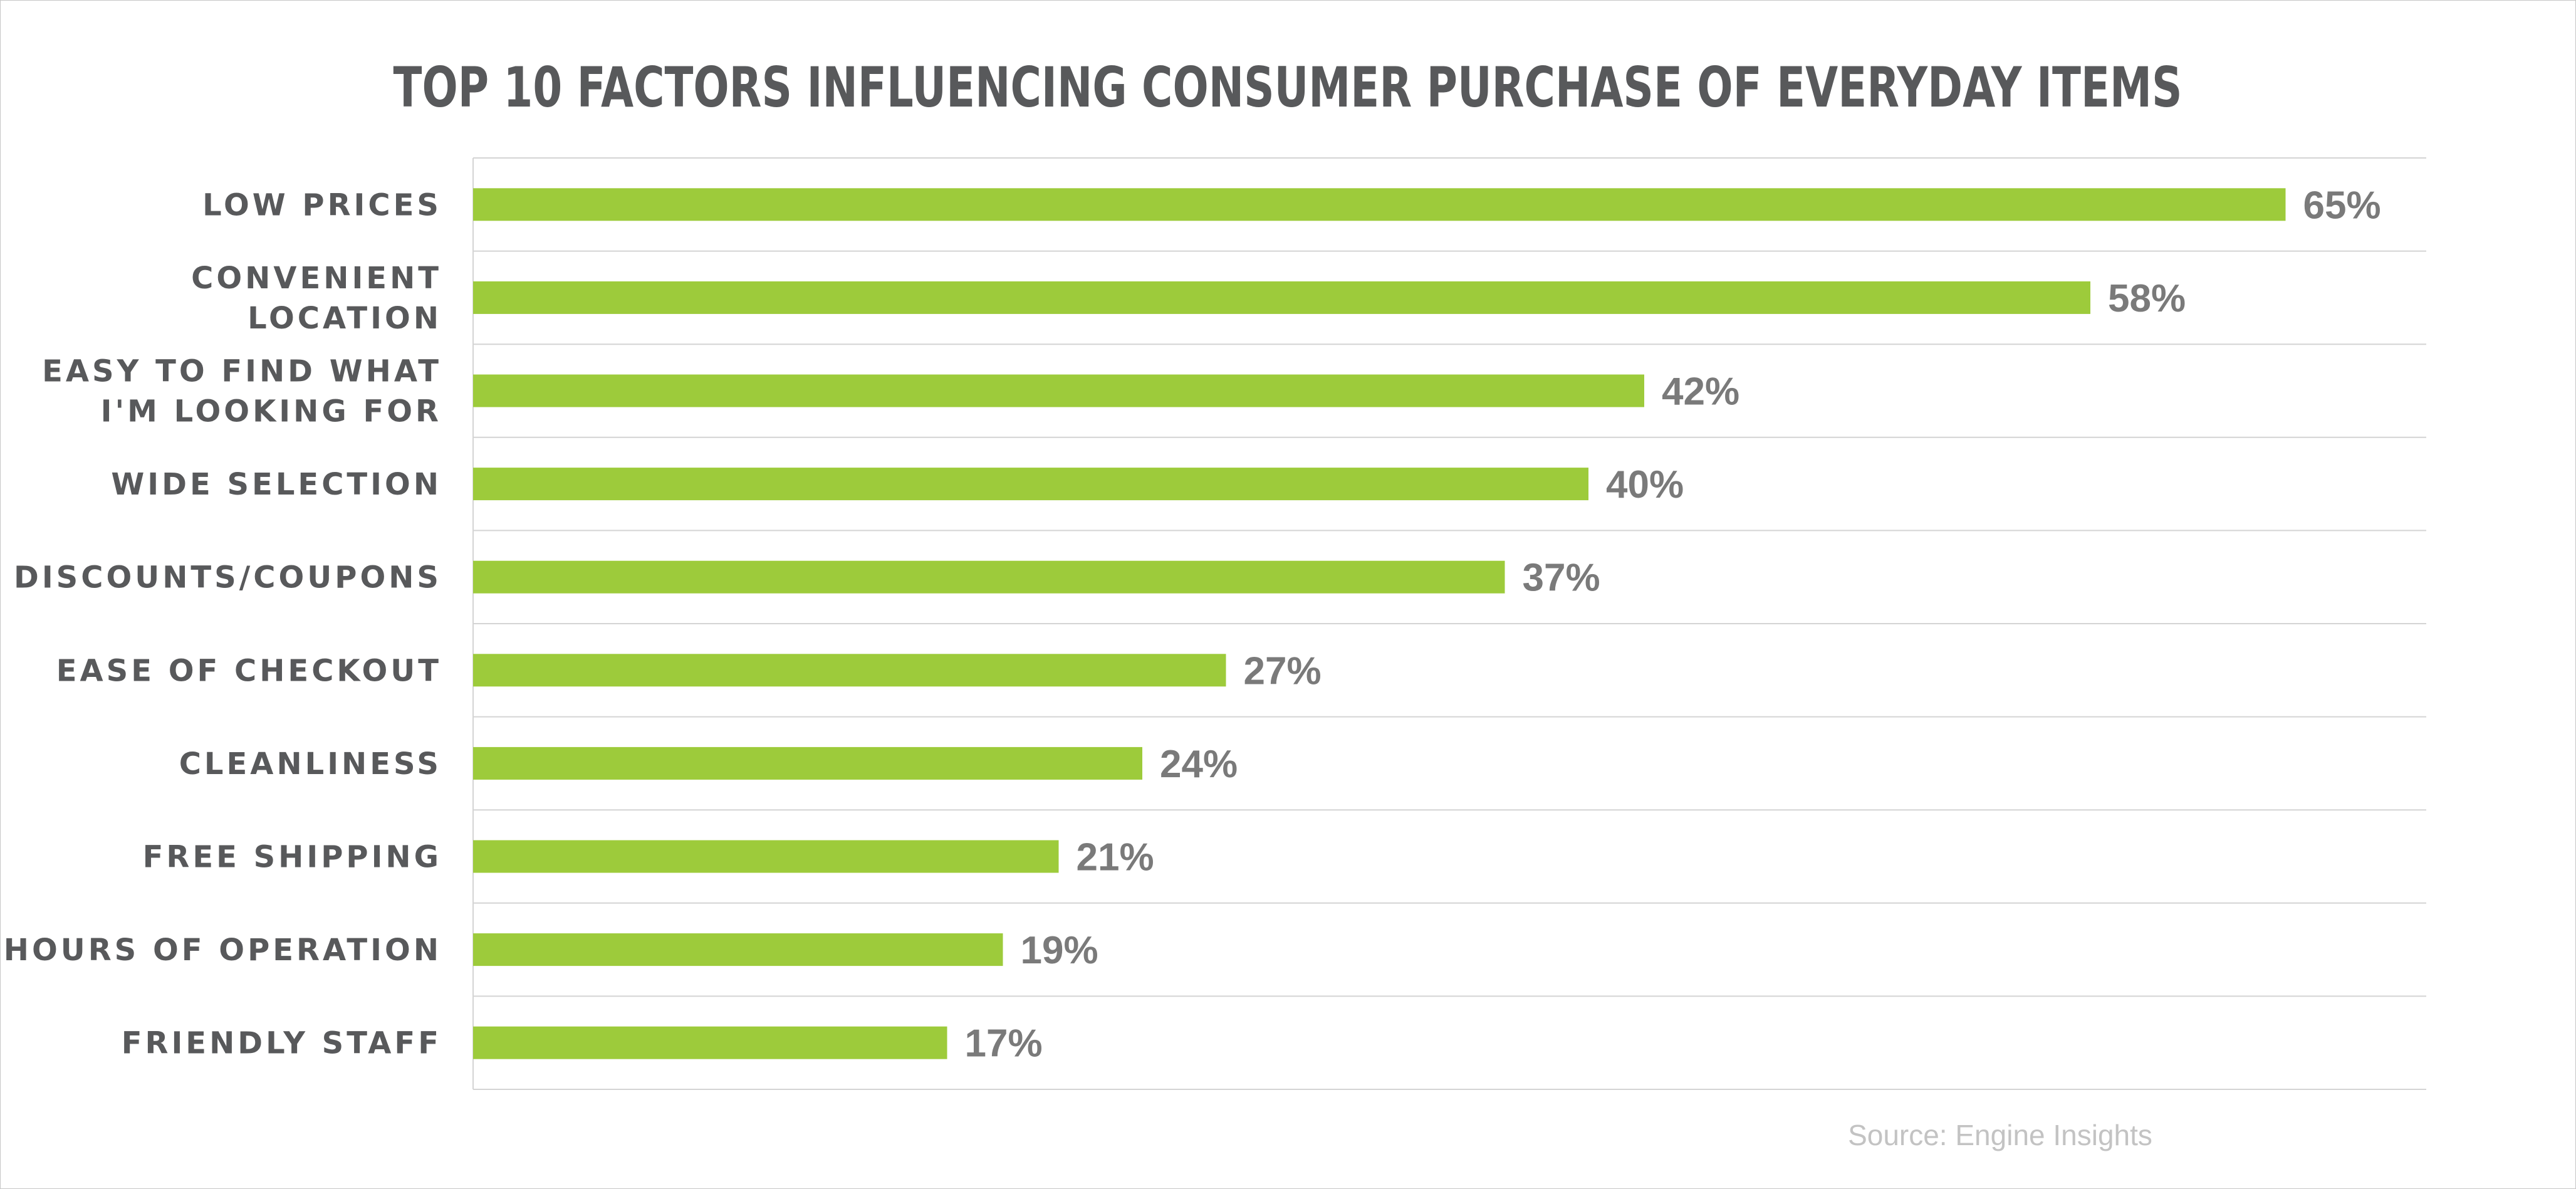 The height and width of the screenshot is (1189, 2576). I want to click on category-label-line: EASY TO FIND WHAT, so click(242, 371).